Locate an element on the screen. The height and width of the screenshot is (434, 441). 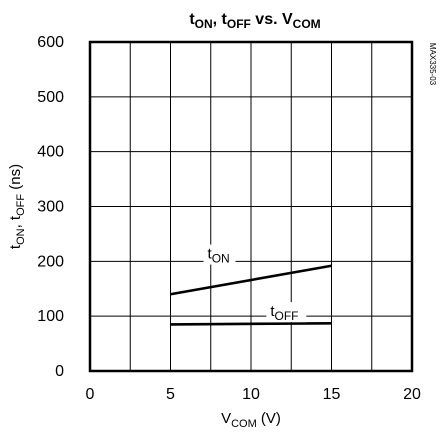
x-tick-label: 5 is located at coordinates (170, 394).